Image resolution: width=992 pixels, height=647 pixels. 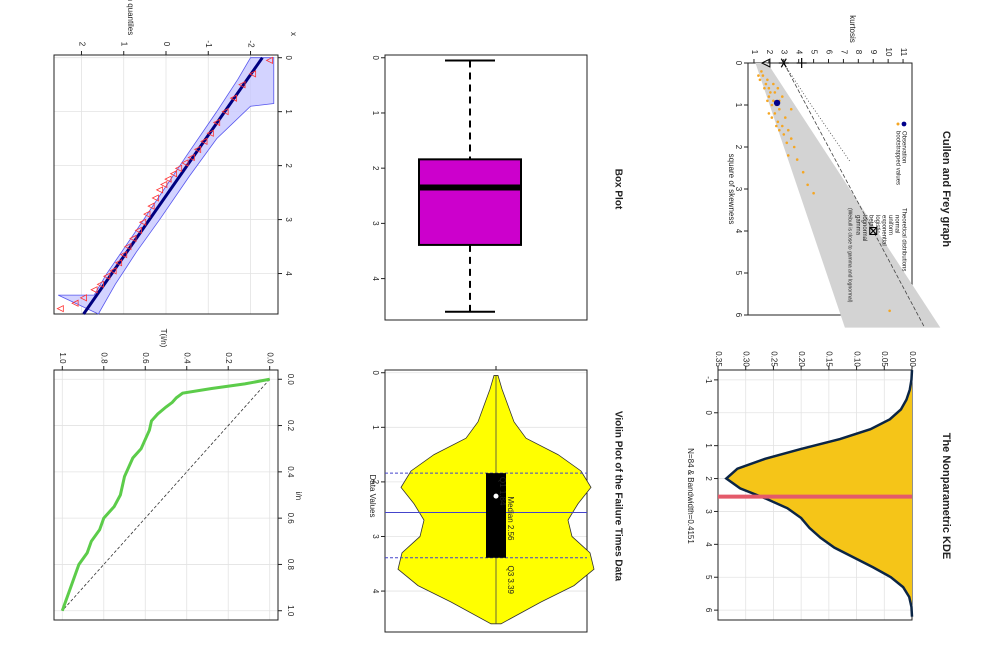 What do you see at coordinates (843, 52) in the screenshot?
I see `y-tick-label: 7` at bounding box center [843, 52].